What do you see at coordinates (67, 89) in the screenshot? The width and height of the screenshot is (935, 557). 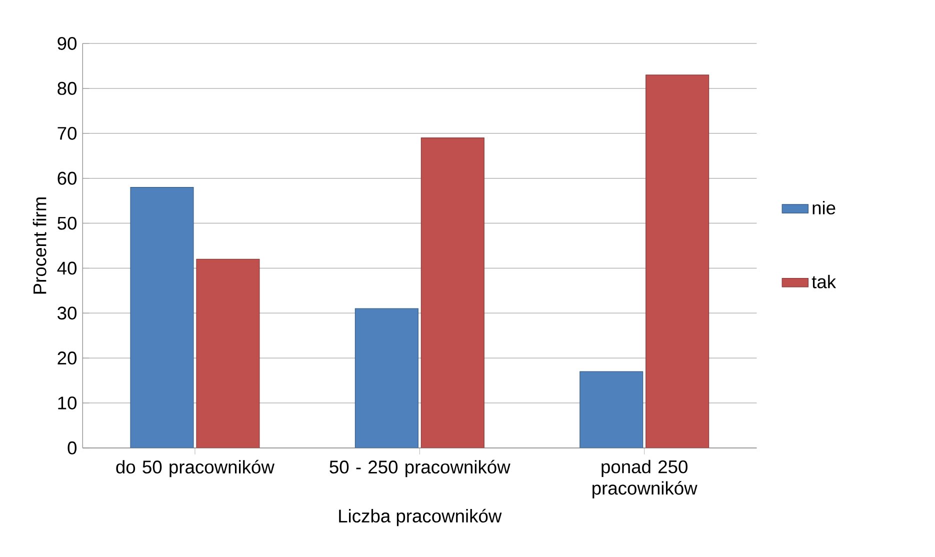 I see `y-tick-label: 80` at bounding box center [67, 89].